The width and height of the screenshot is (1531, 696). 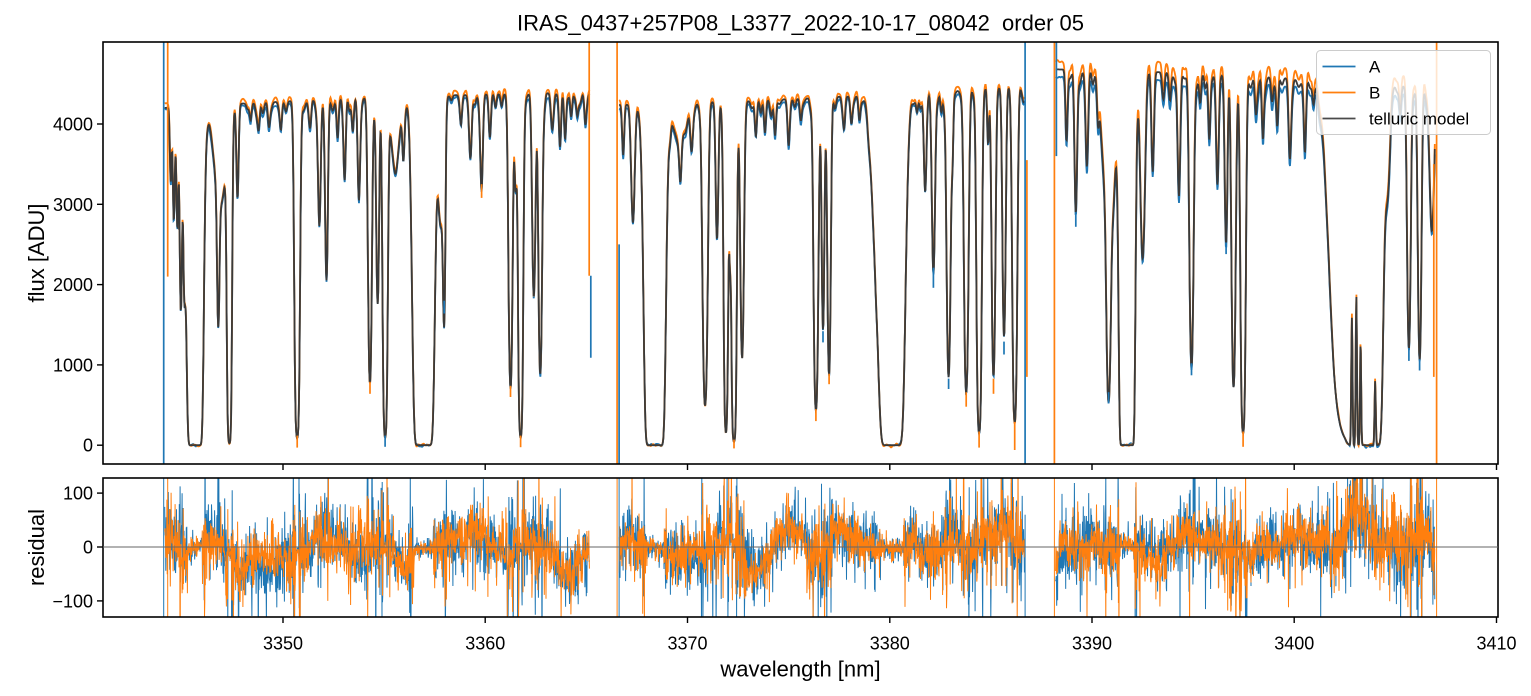 What do you see at coordinates (1374, 93) in the screenshot?
I see `svg-text: B` at bounding box center [1374, 93].